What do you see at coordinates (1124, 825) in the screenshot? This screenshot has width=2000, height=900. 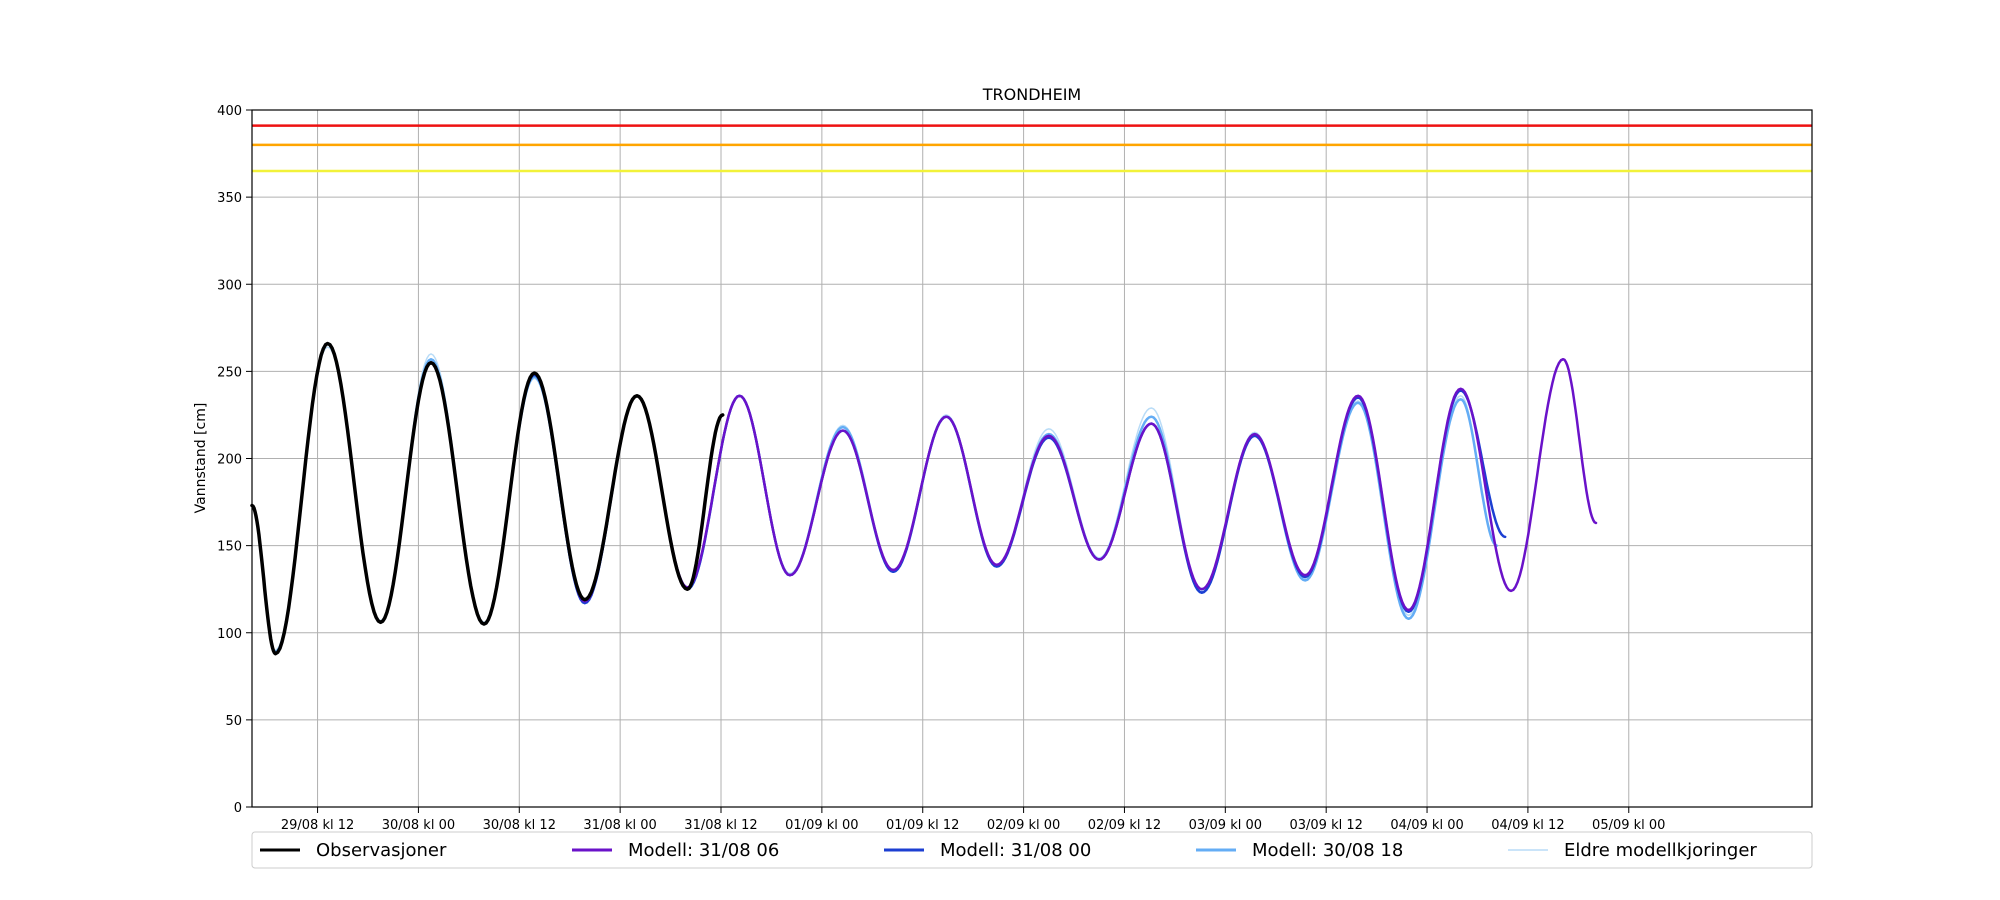 I see `x-tick-label: 02/09 kl 12` at bounding box center [1124, 825].